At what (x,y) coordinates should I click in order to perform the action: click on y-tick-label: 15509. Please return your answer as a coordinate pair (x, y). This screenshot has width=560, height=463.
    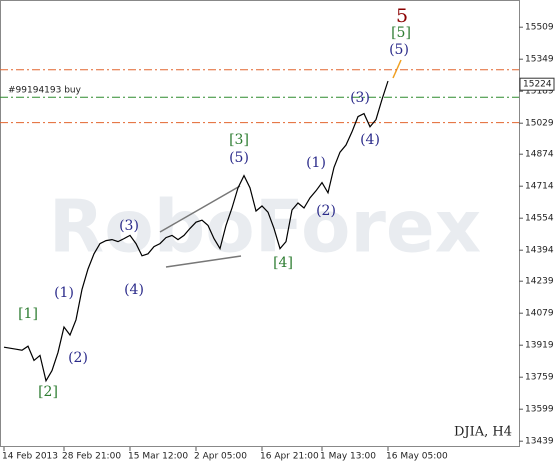
    Looking at the image, I should click on (539, 28).